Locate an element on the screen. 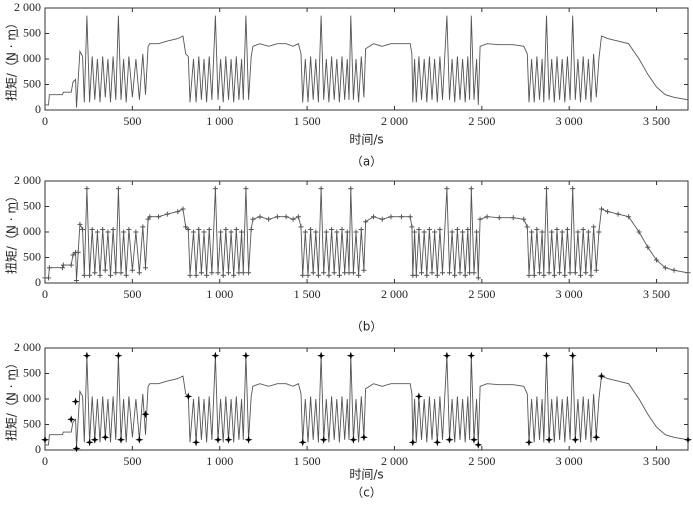  x-tick-label: 3 000 is located at coordinates (569, 294).